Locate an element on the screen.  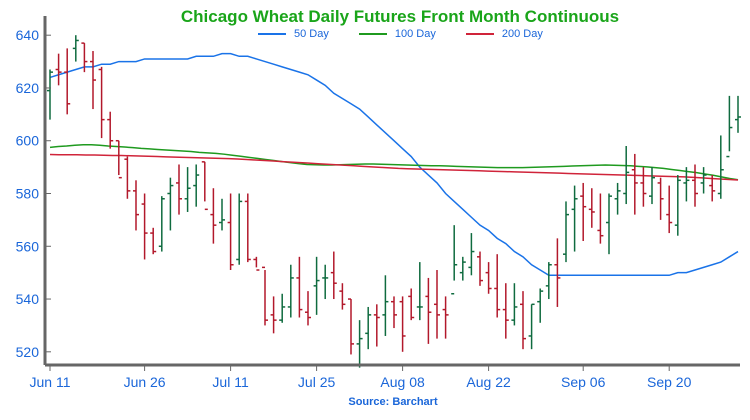
legend-item-50day: 50 Day is located at coordinates (293, 34).